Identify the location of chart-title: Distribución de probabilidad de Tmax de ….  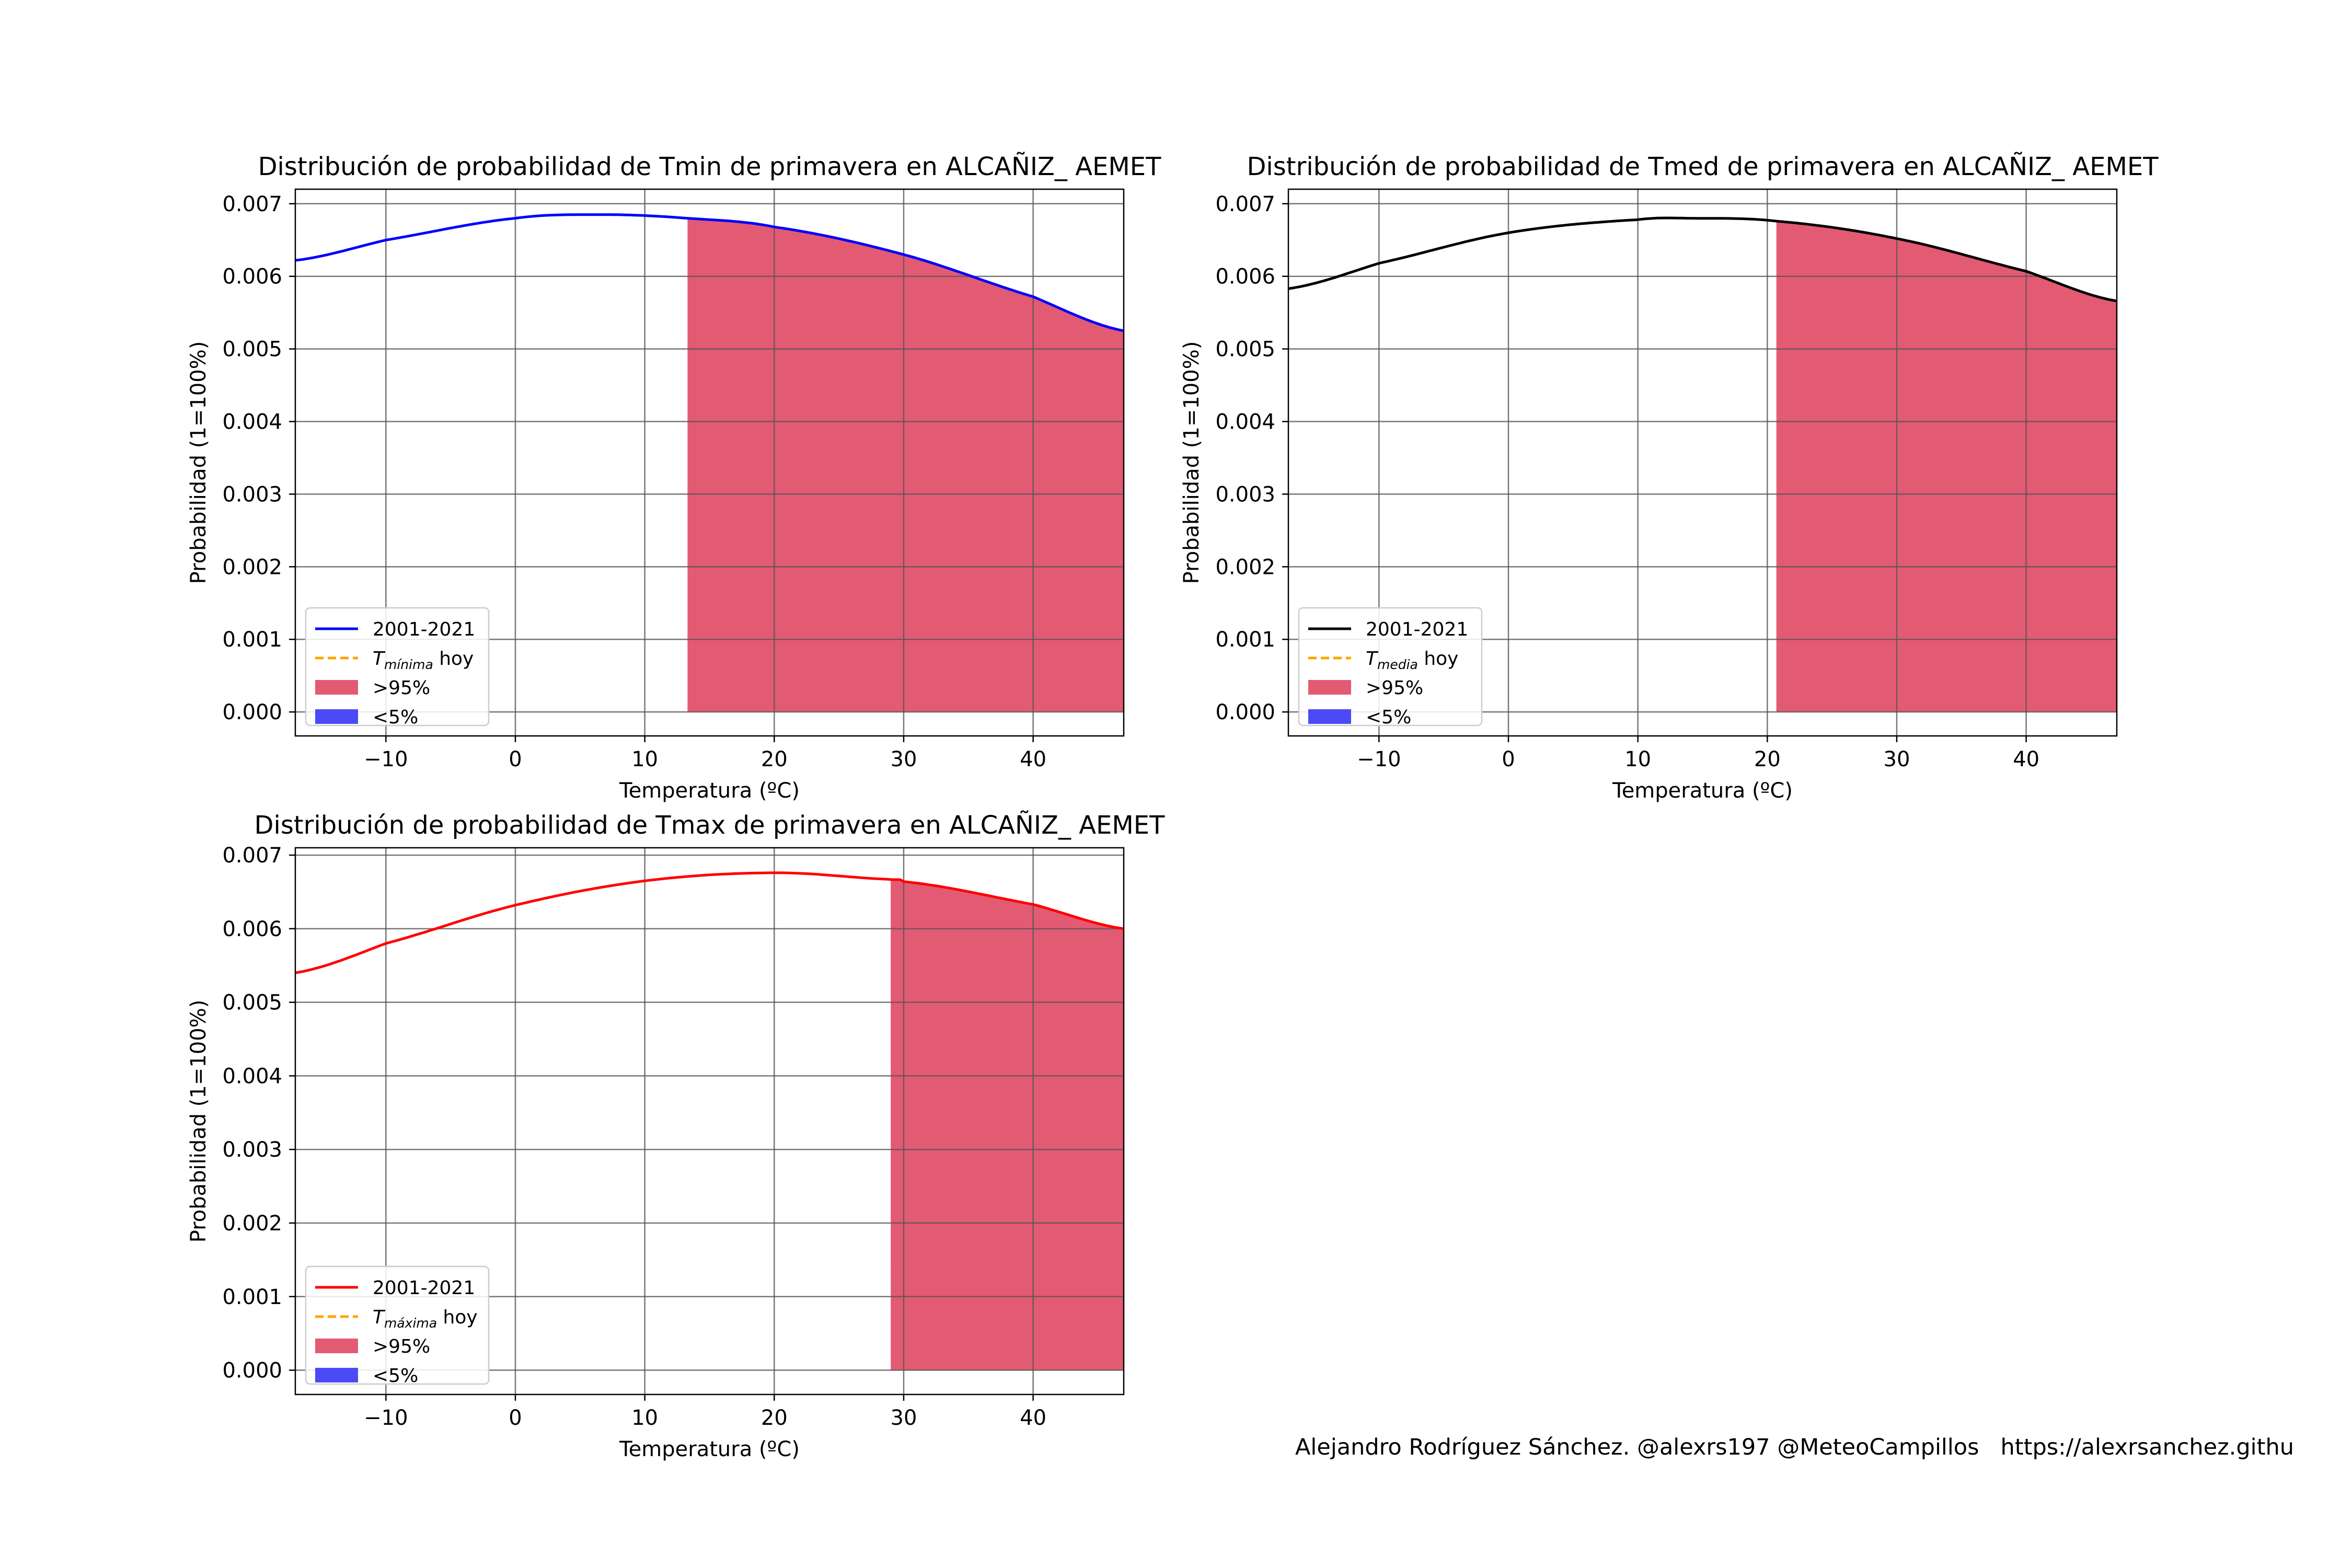
(710, 825).